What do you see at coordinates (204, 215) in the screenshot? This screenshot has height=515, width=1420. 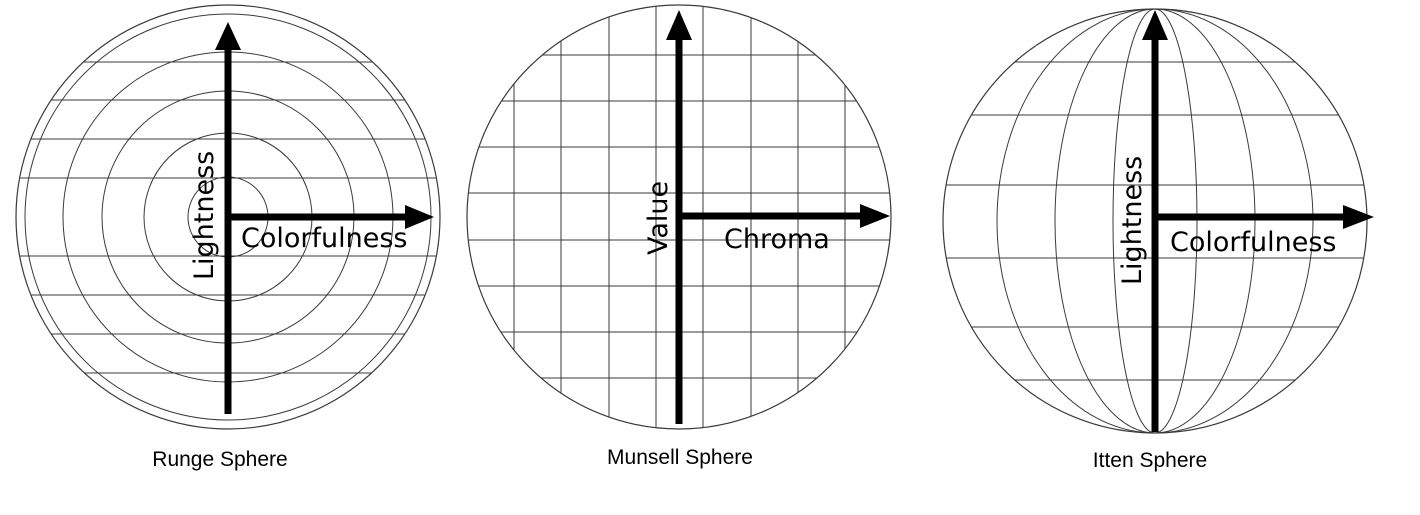 I see `runge-lightness-label: Lightness` at bounding box center [204, 215].